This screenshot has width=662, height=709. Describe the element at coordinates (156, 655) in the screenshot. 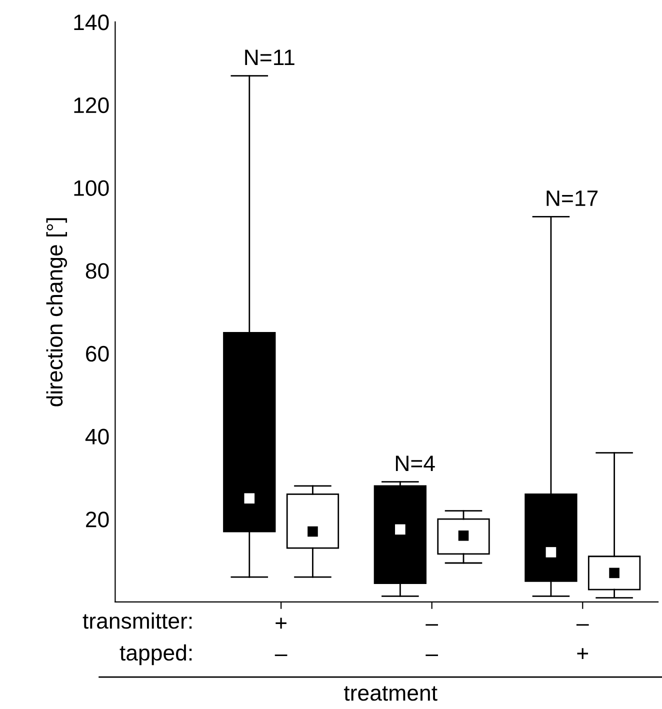

I see `text: tapped:` at that location.